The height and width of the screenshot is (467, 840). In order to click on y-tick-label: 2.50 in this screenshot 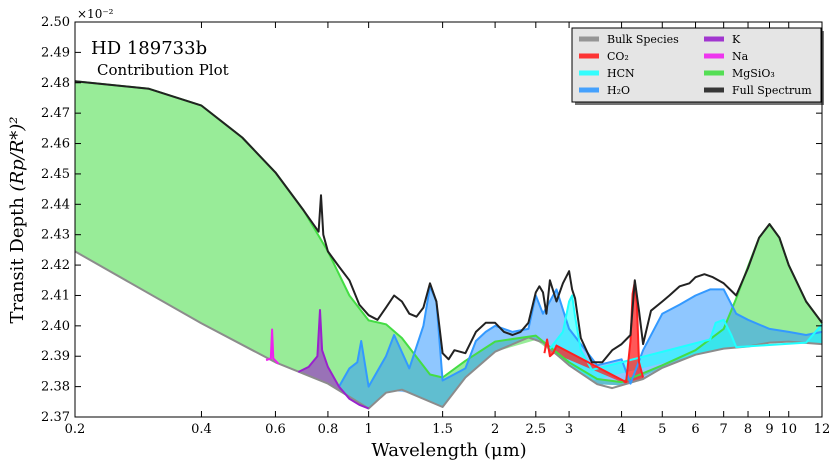, I will do `click(55, 22)`.